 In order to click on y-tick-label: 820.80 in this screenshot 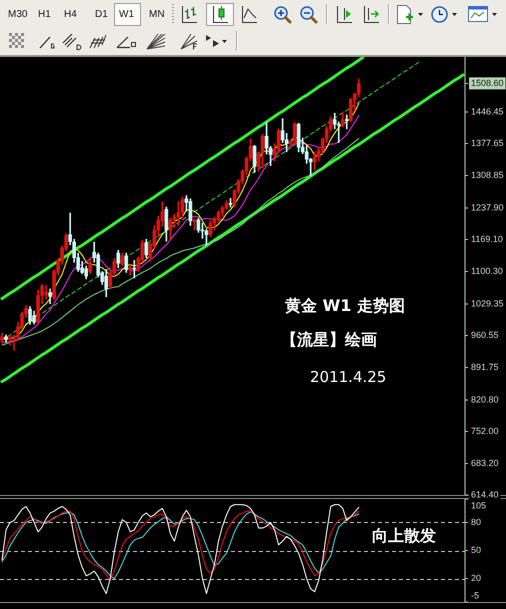, I will do `click(485, 399)`.